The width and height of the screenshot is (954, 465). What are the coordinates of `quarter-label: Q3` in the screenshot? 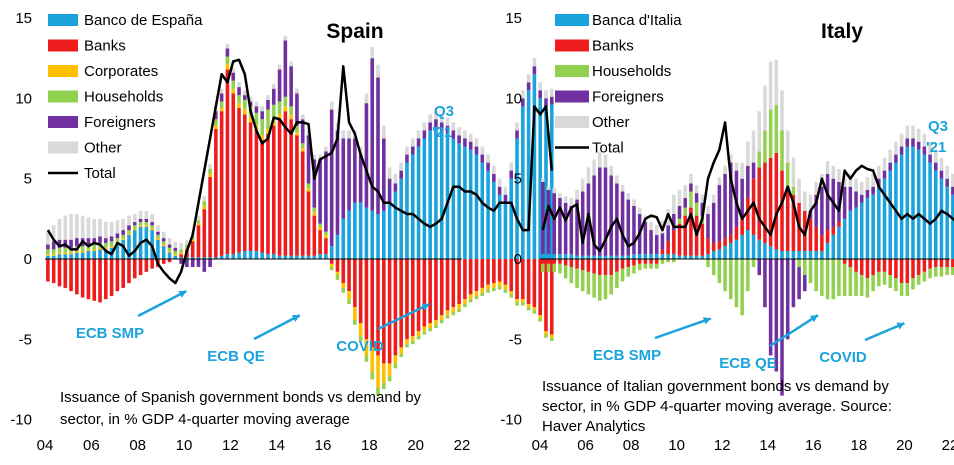 It's located at (444, 111).